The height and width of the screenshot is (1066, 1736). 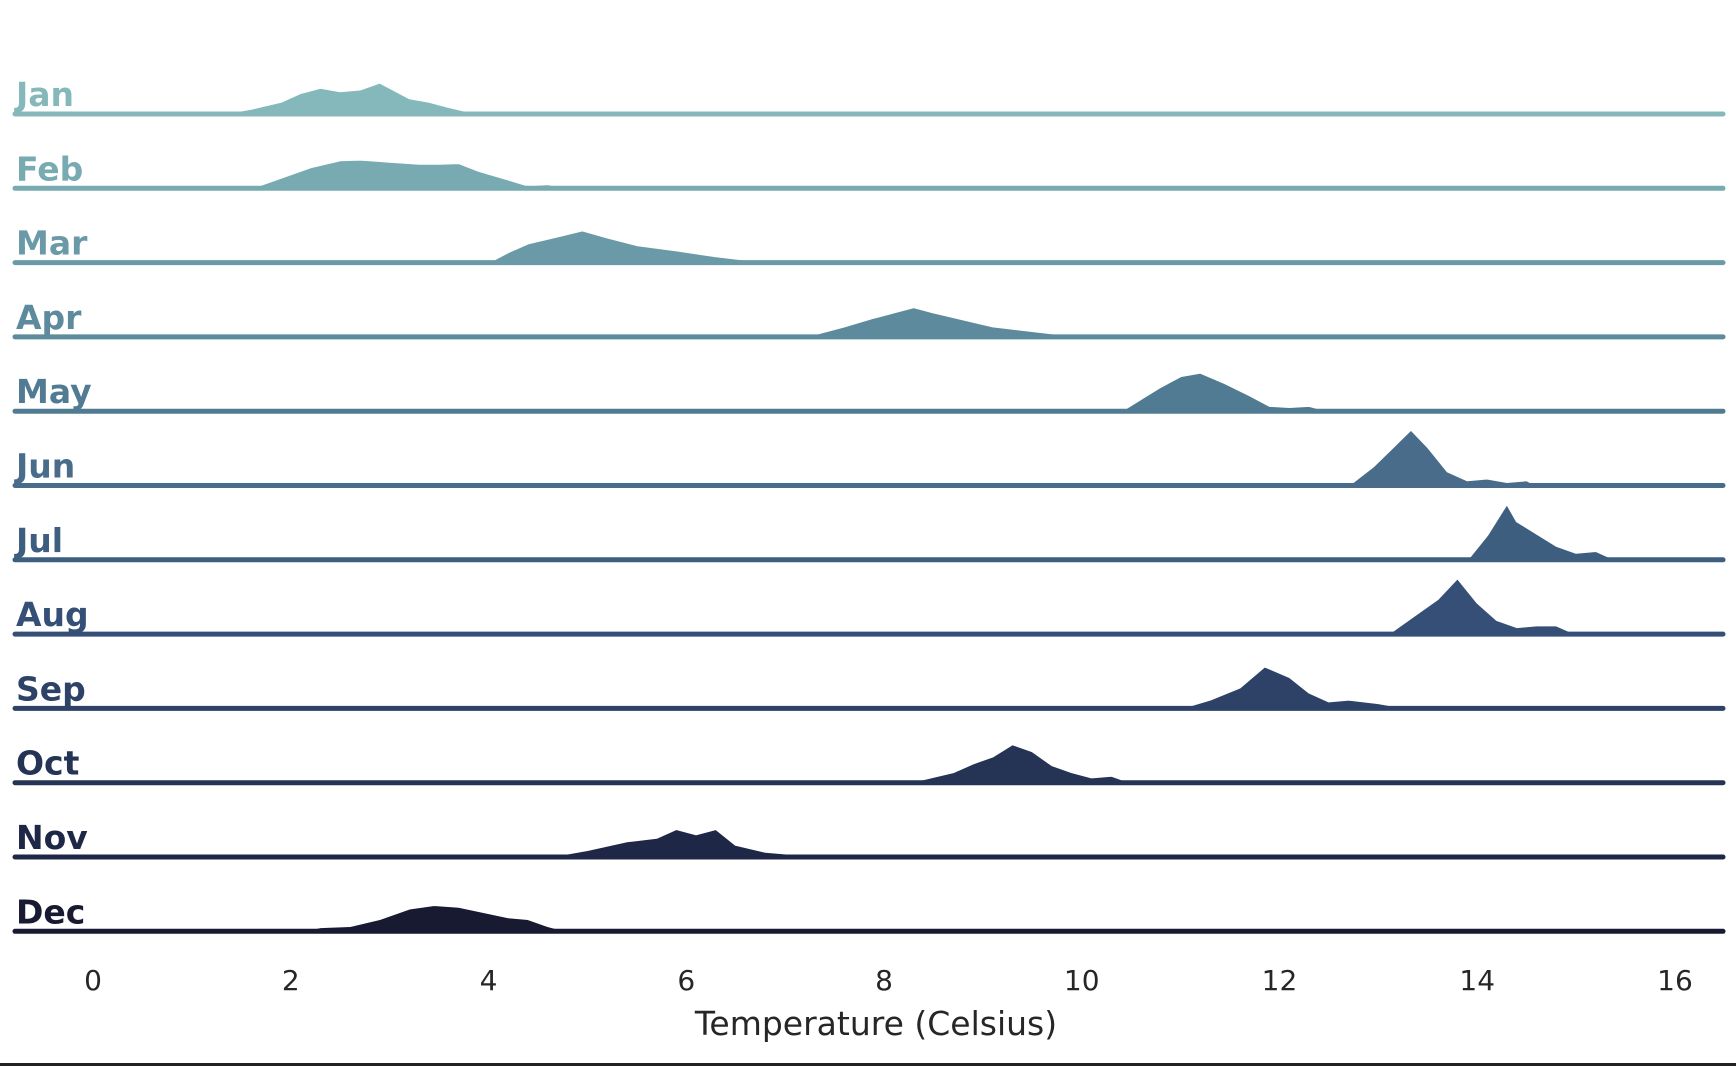 What do you see at coordinates (868, 1064) in the screenshot?
I see `bottom-border` at bounding box center [868, 1064].